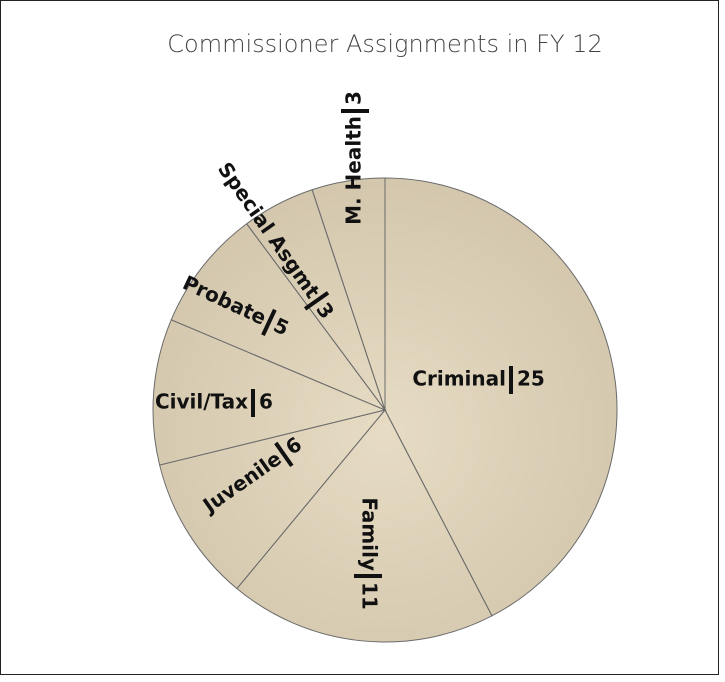 The width and height of the screenshot is (725, 682). Describe the element at coordinates (531, 379) in the screenshot. I see `value-label: 25` at that location.